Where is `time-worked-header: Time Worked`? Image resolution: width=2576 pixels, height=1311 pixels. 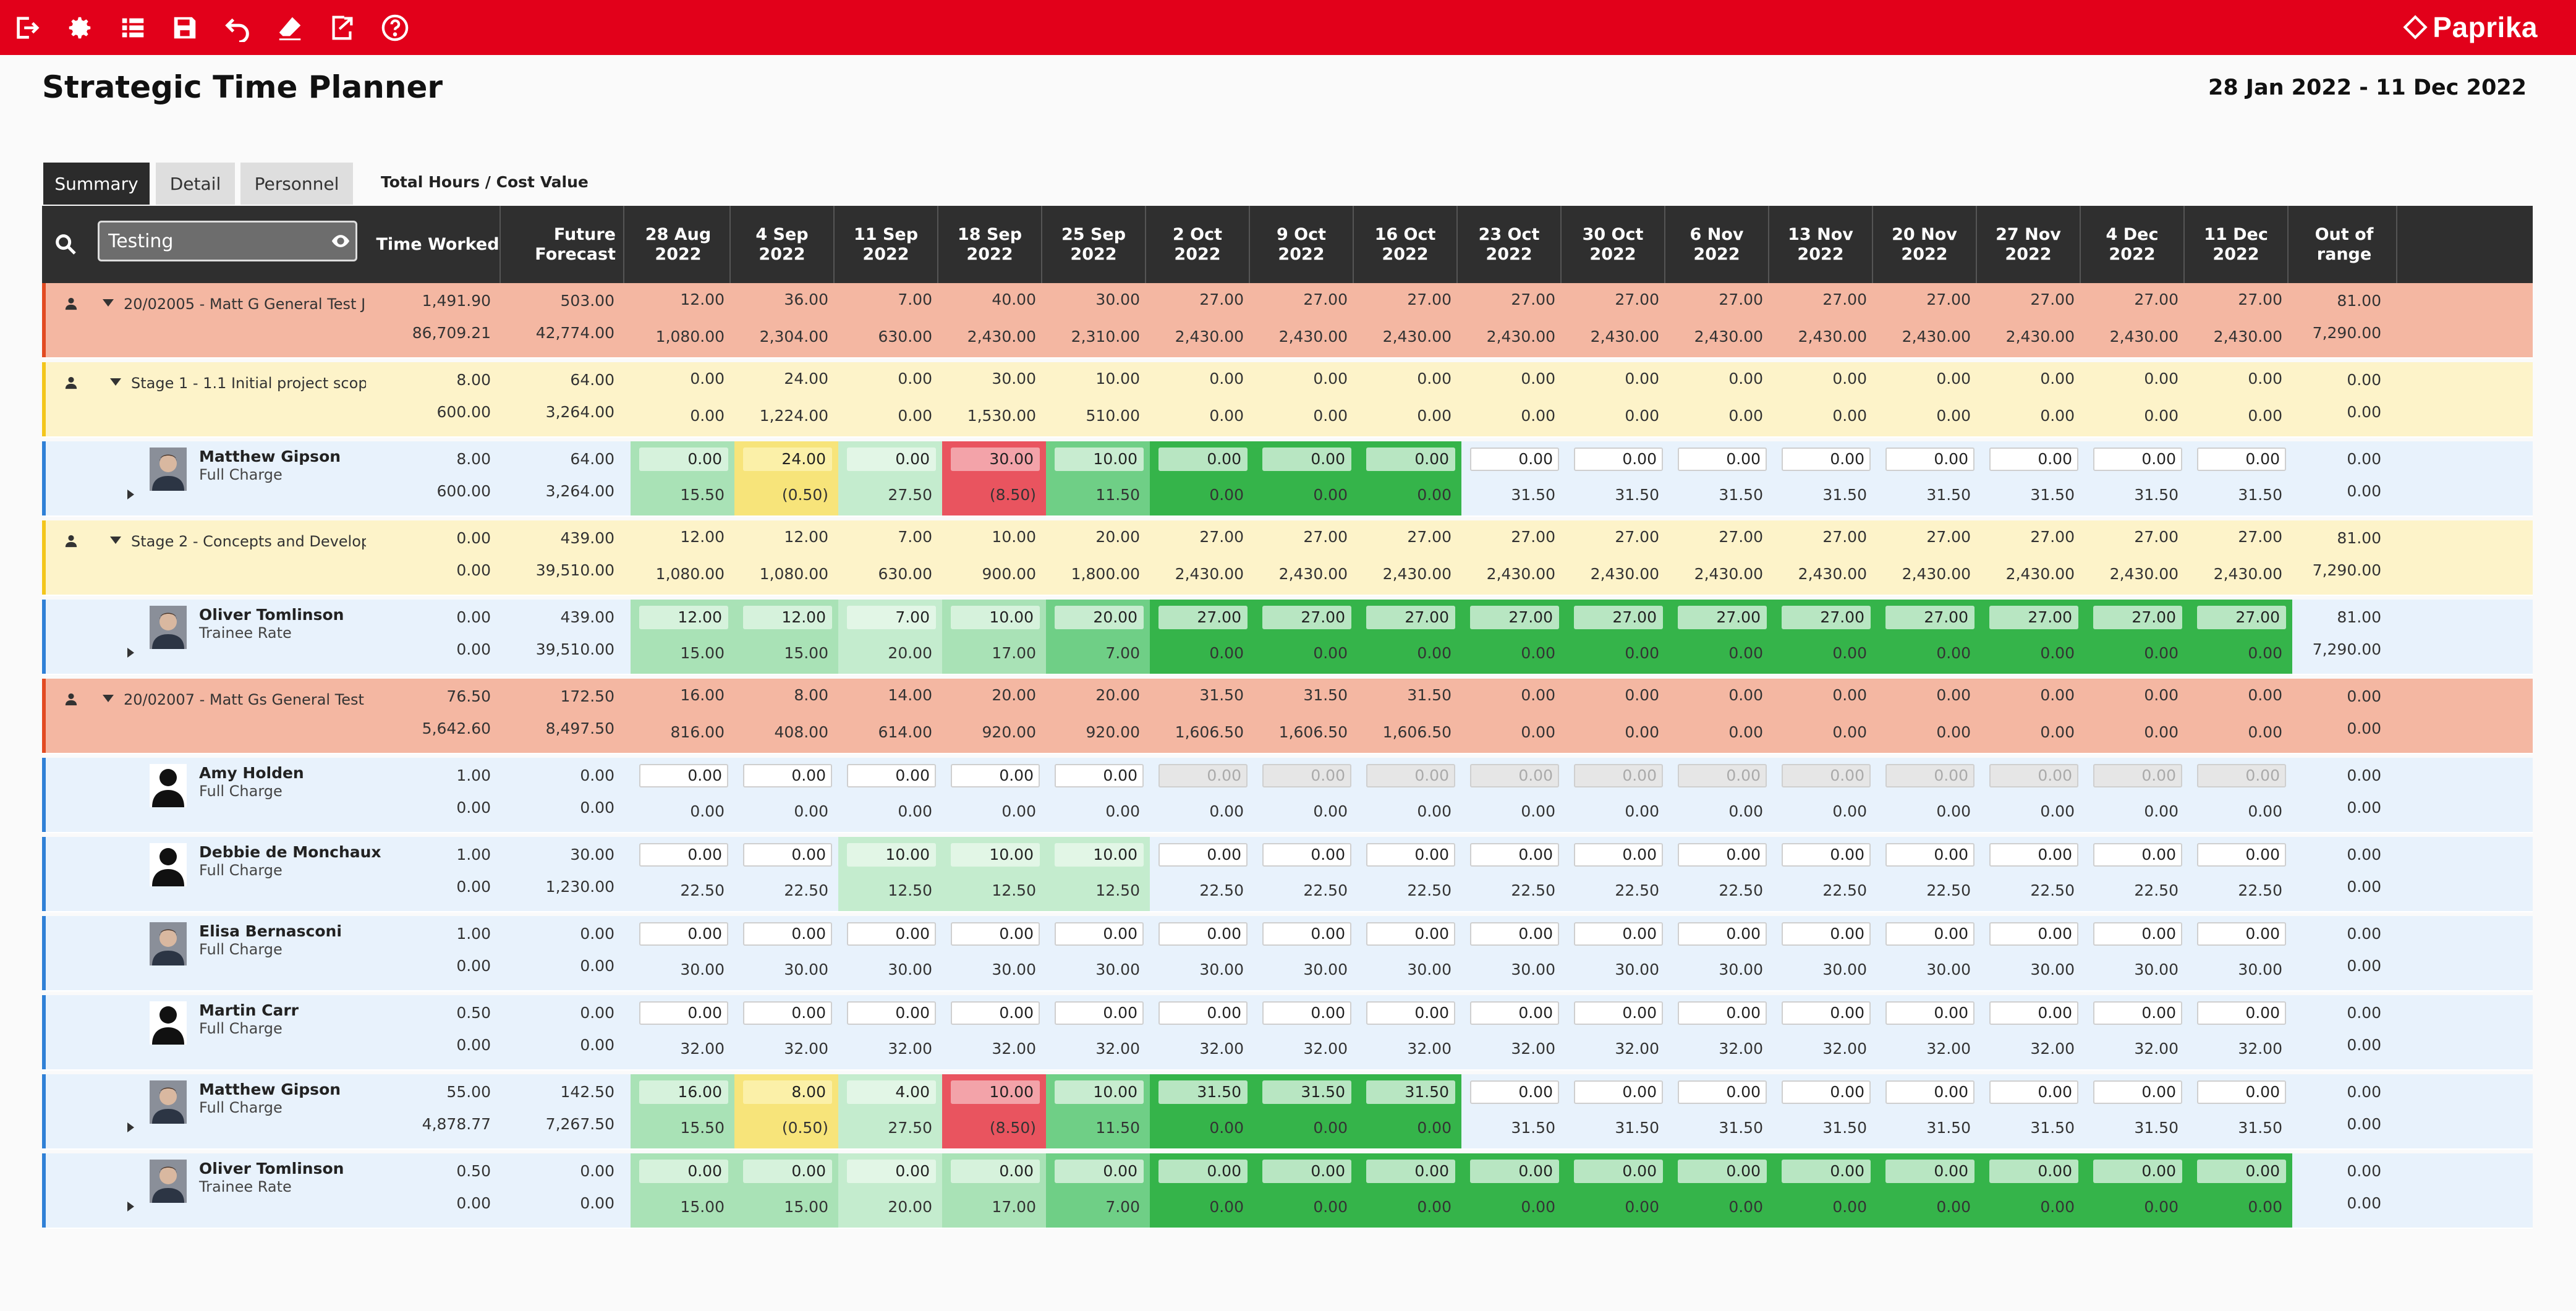 time-worked-header: Time Worked is located at coordinates (438, 244).